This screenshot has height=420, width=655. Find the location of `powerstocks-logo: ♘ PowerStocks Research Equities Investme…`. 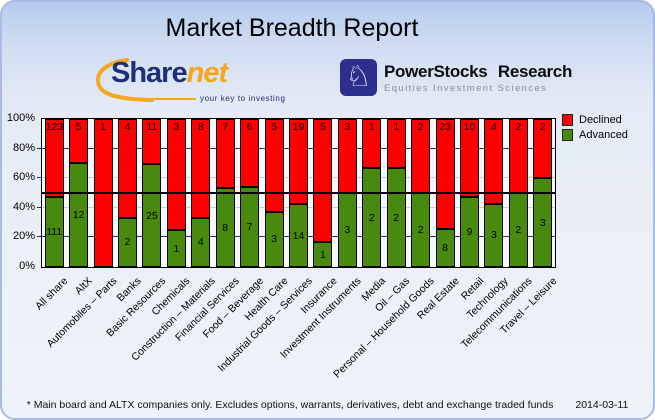

powerstocks-logo: ♘ PowerStocks Research Equities Investme… is located at coordinates (456, 77).